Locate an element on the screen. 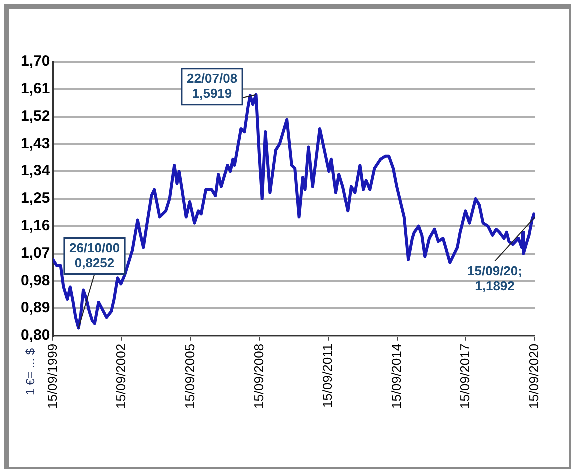 The height and width of the screenshot is (472, 575). x-tick-label: 15/09/2005 is located at coordinates (190, 377).